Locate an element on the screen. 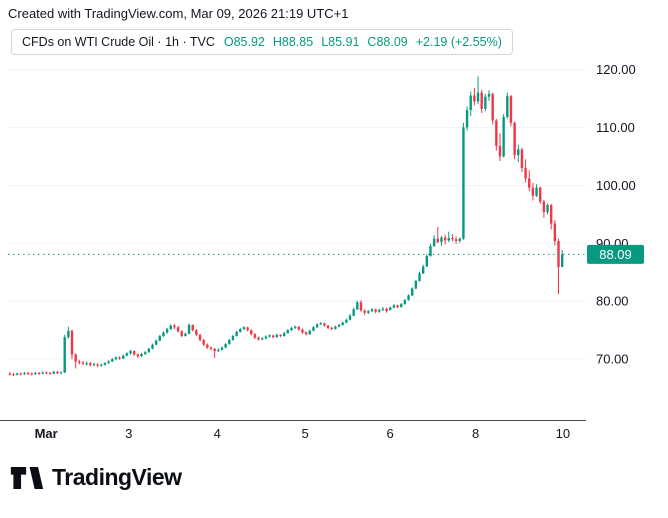 The image size is (668, 518). tradingview-logo-icon is located at coordinates (27, 477).